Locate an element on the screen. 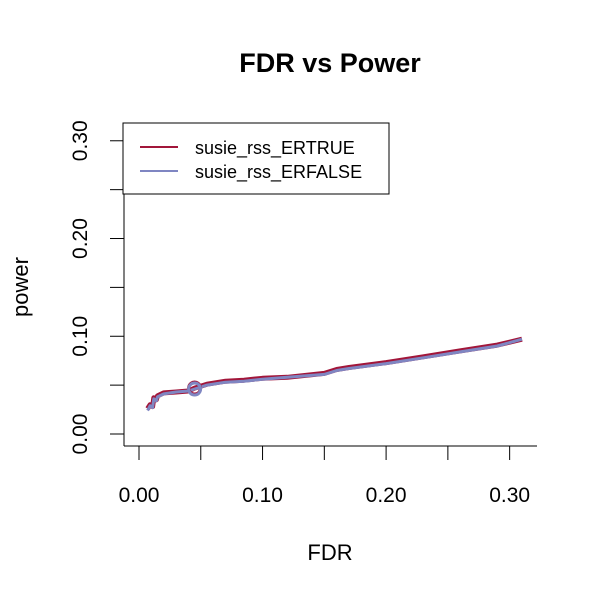 This screenshot has height=605, width=600. legend-label-erfalse: susie_rss_ERFALSE is located at coordinates (278, 172).